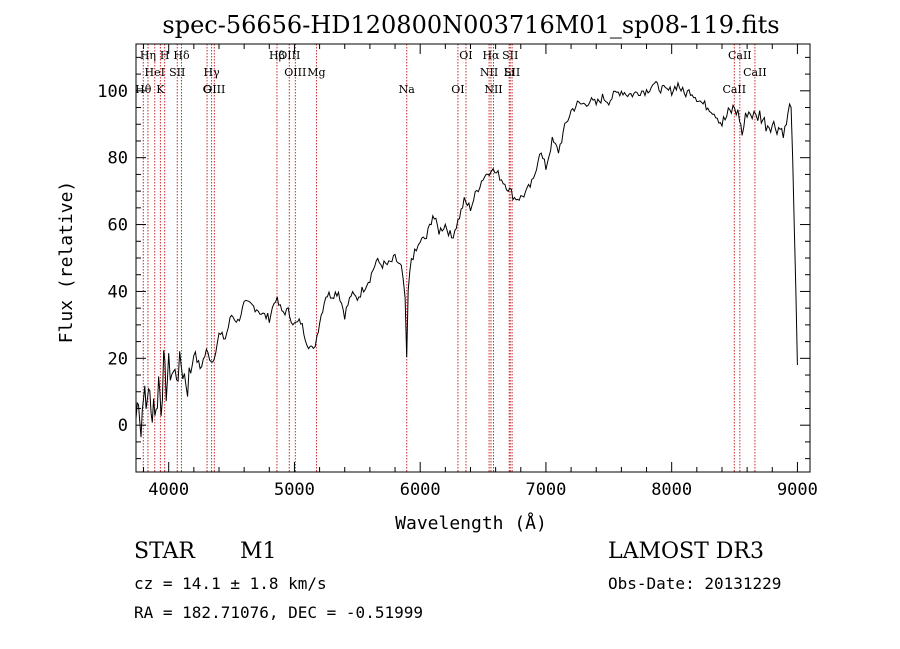 The image size is (900, 649). What do you see at coordinates (797, 490) in the screenshot?
I see `x-tick-label: 9000` at bounding box center [797, 490].